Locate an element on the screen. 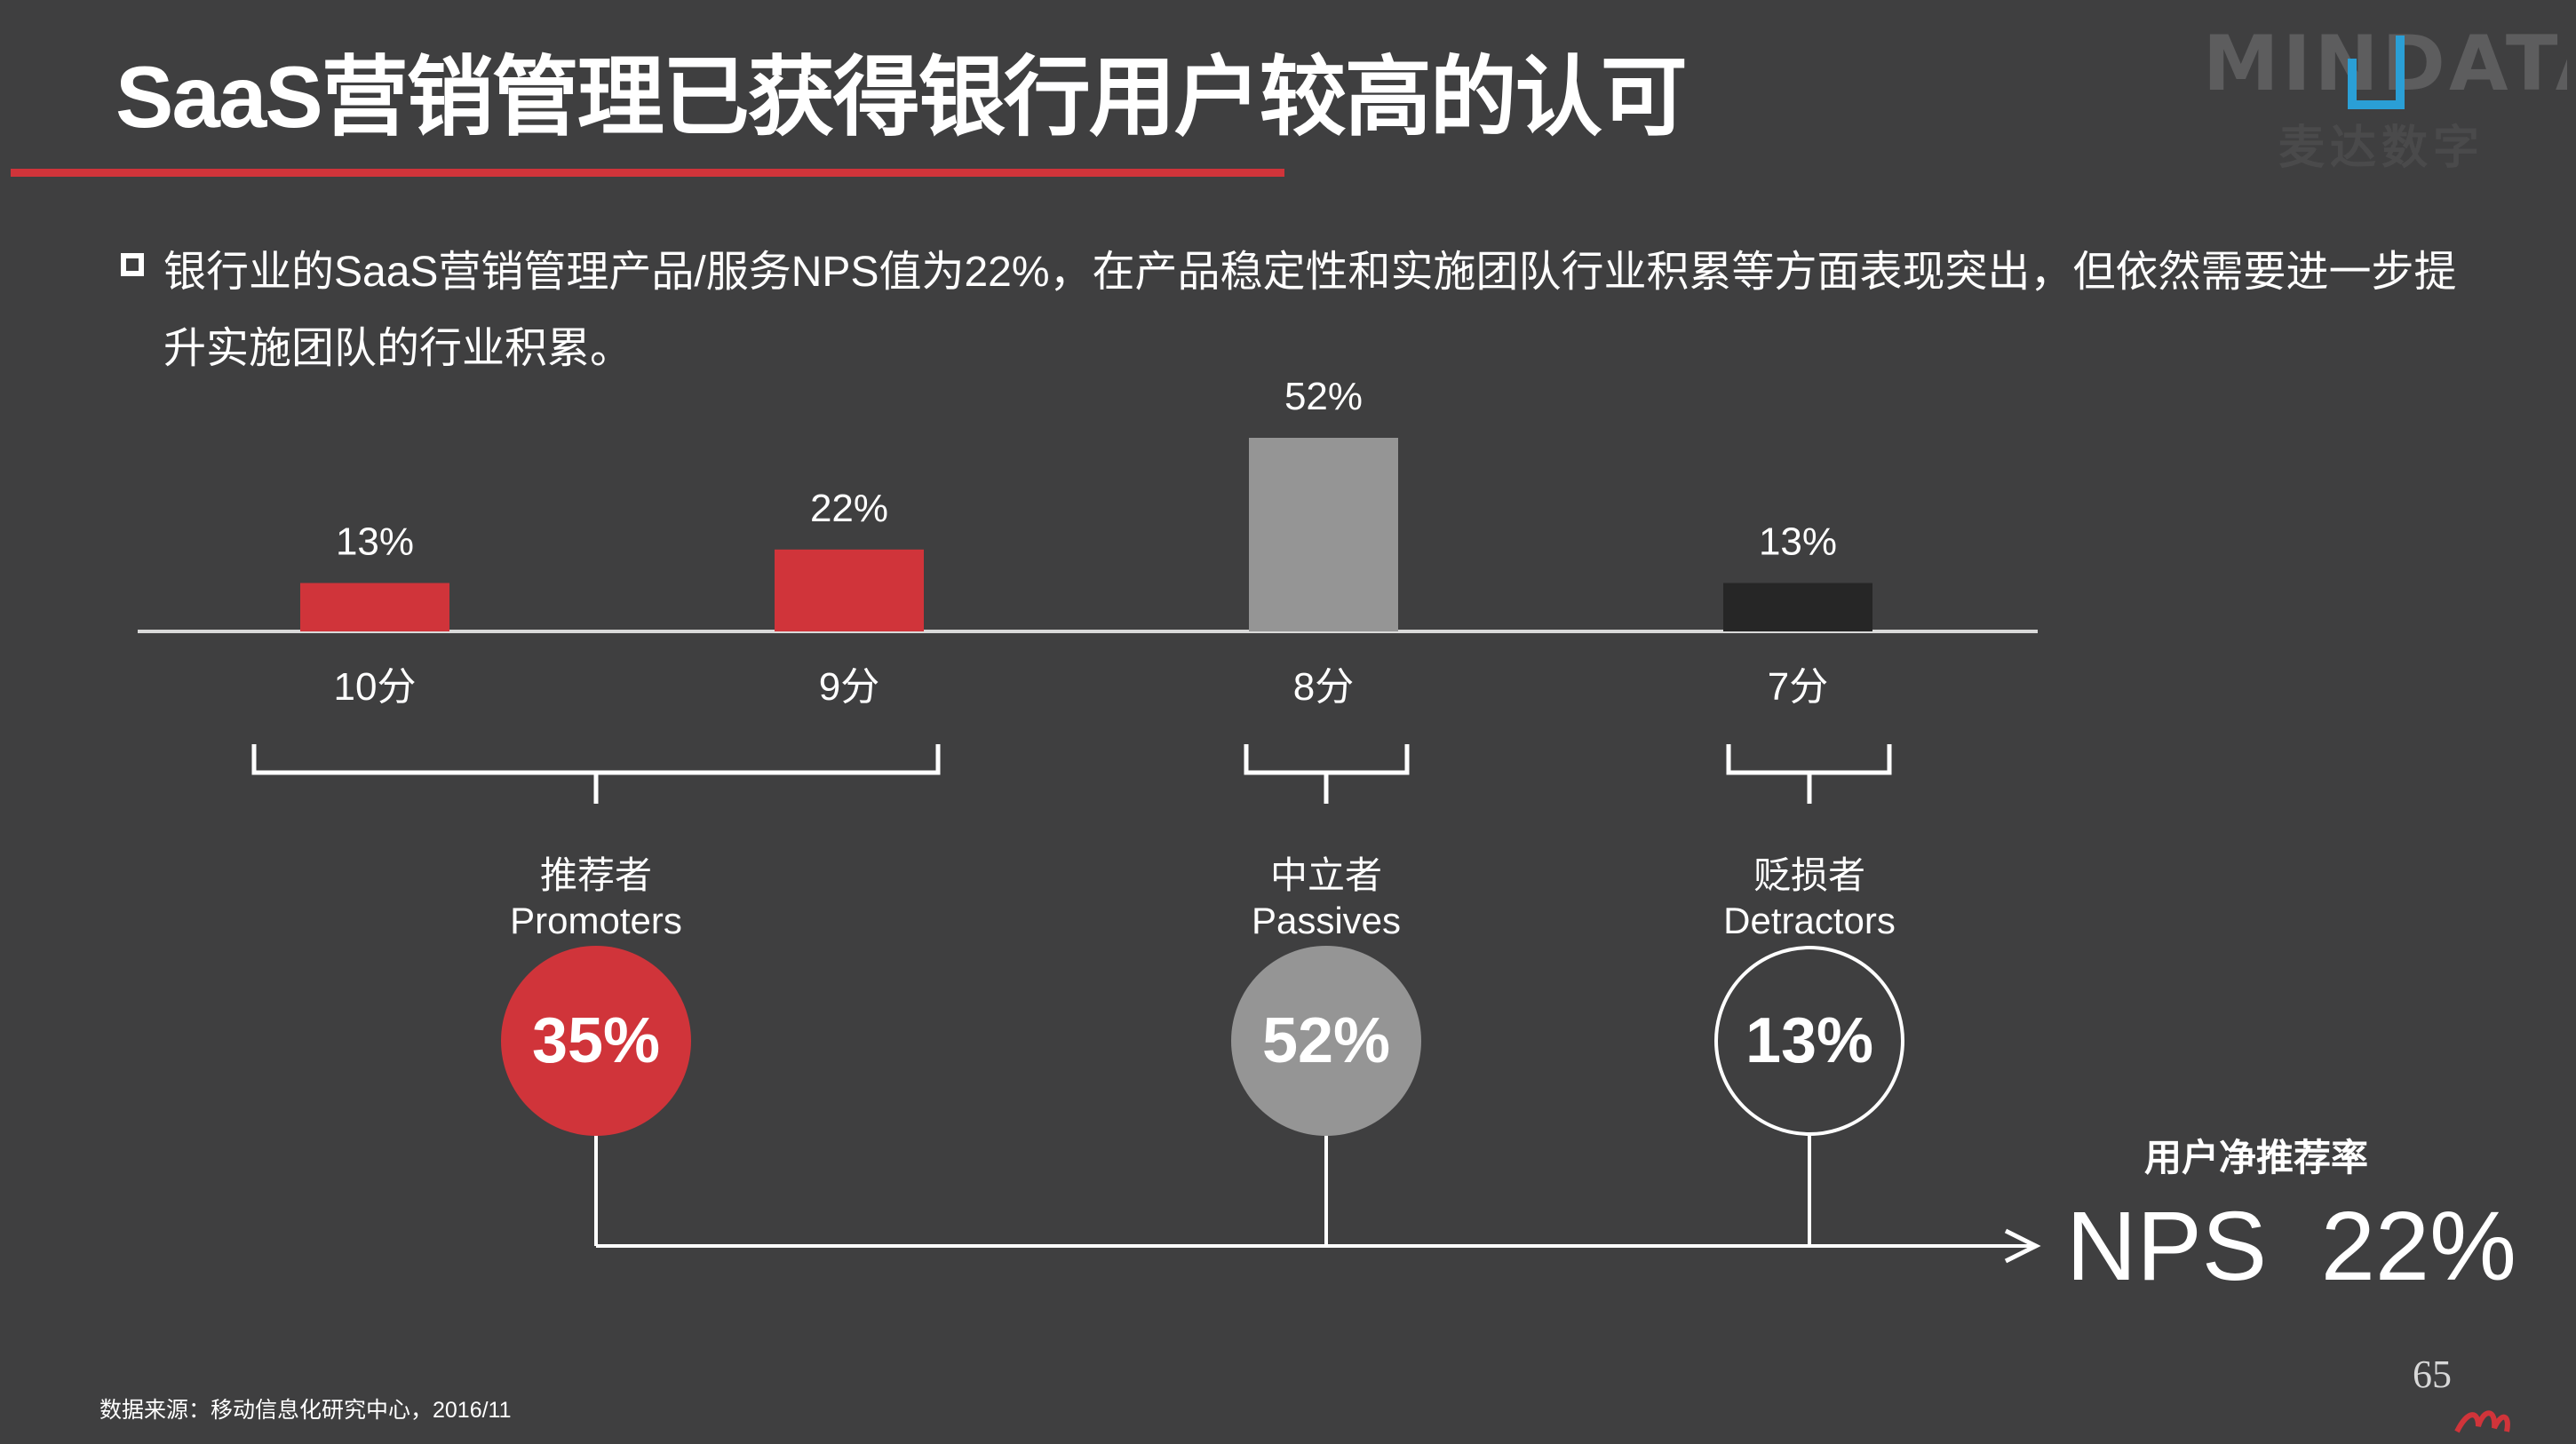  logo-mark-icon is located at coordinates (2376, 72).